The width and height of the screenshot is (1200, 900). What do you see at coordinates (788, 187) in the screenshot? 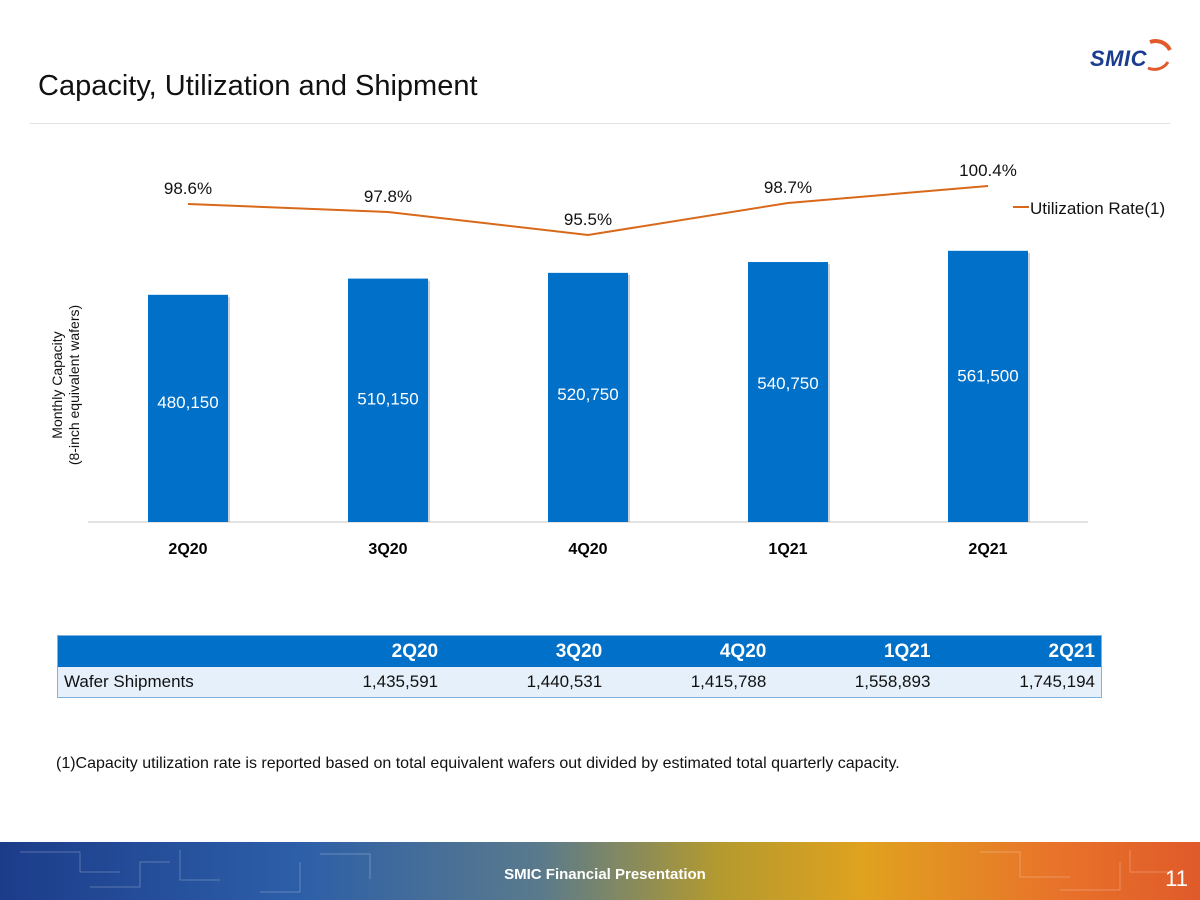
I see `utilization-point-label: 98.7%` at bounding box center [788, 187].